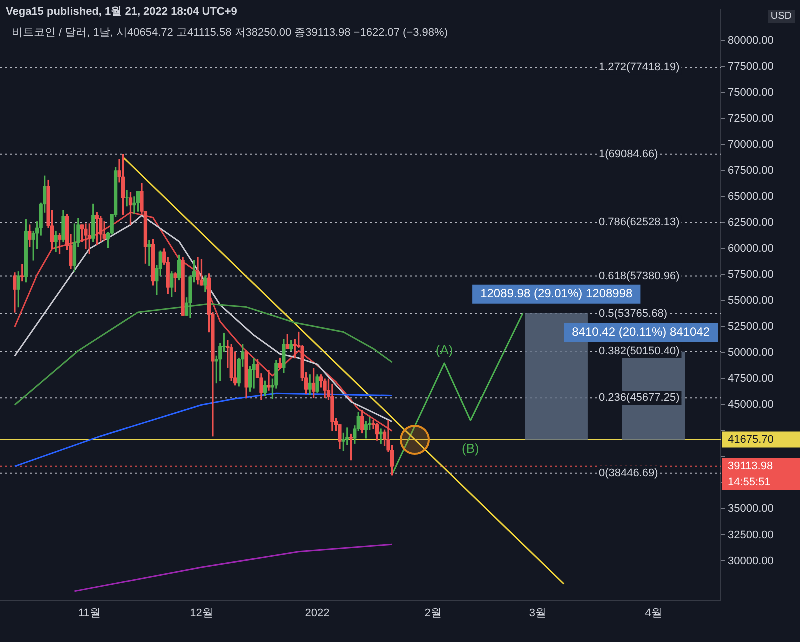 This screenshot has height=642, width=800. Describe the element at coordinates (751, 275) in the screenshot. I see `y-tick-label: 57500.00` at that location.